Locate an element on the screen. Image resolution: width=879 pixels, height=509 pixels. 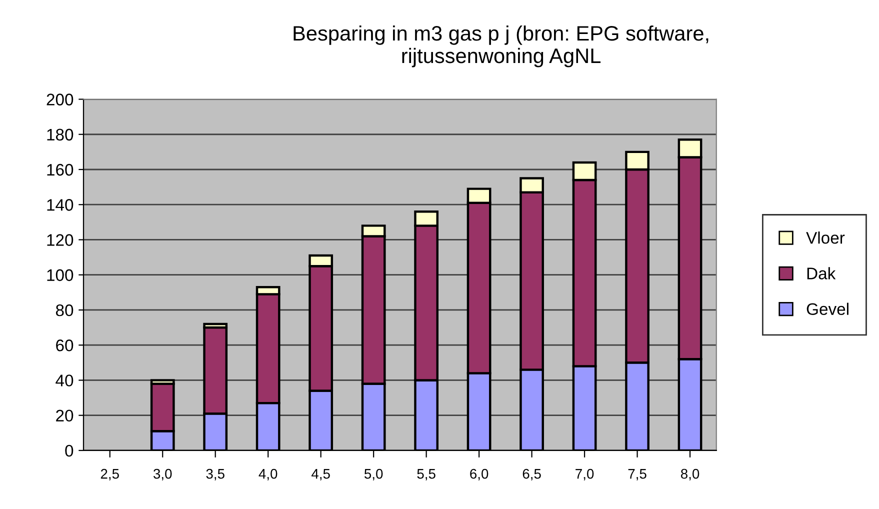
x-tick-label: 7,0 is located at coordinates (585, 474).